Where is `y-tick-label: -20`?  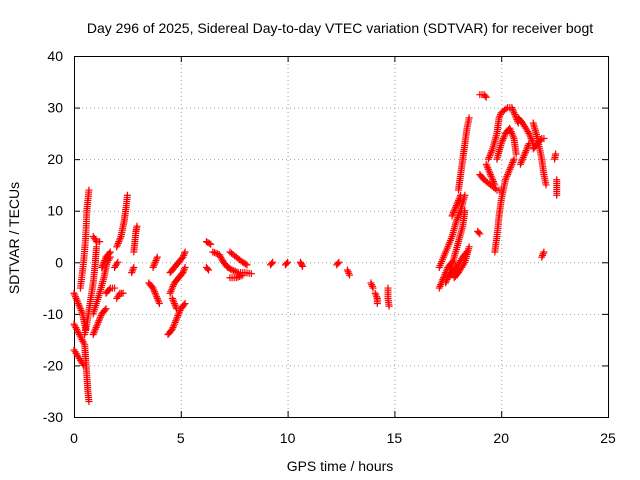
y-tick-label: -20 is located at coordinates (53, 365).